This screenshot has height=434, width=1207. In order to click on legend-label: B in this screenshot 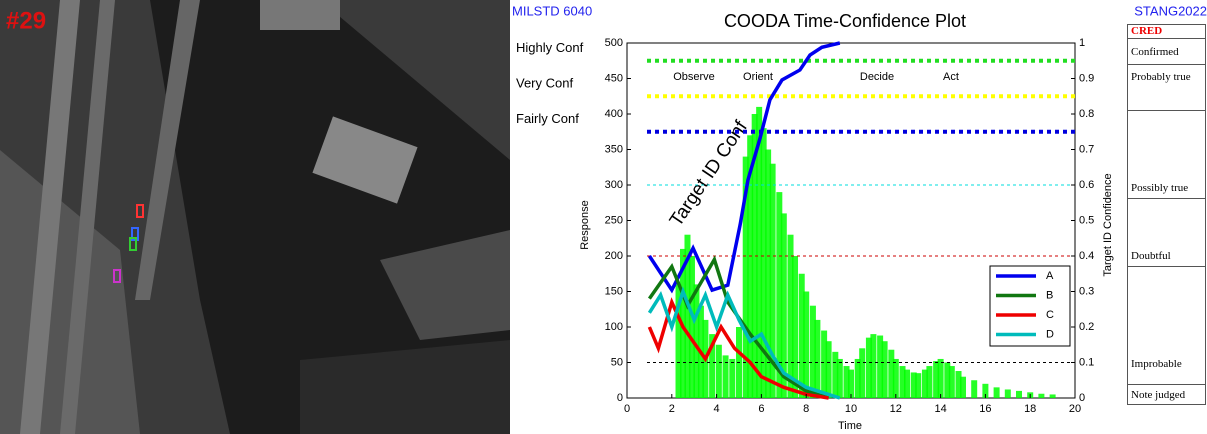, I will do `click(1049, 295)`.